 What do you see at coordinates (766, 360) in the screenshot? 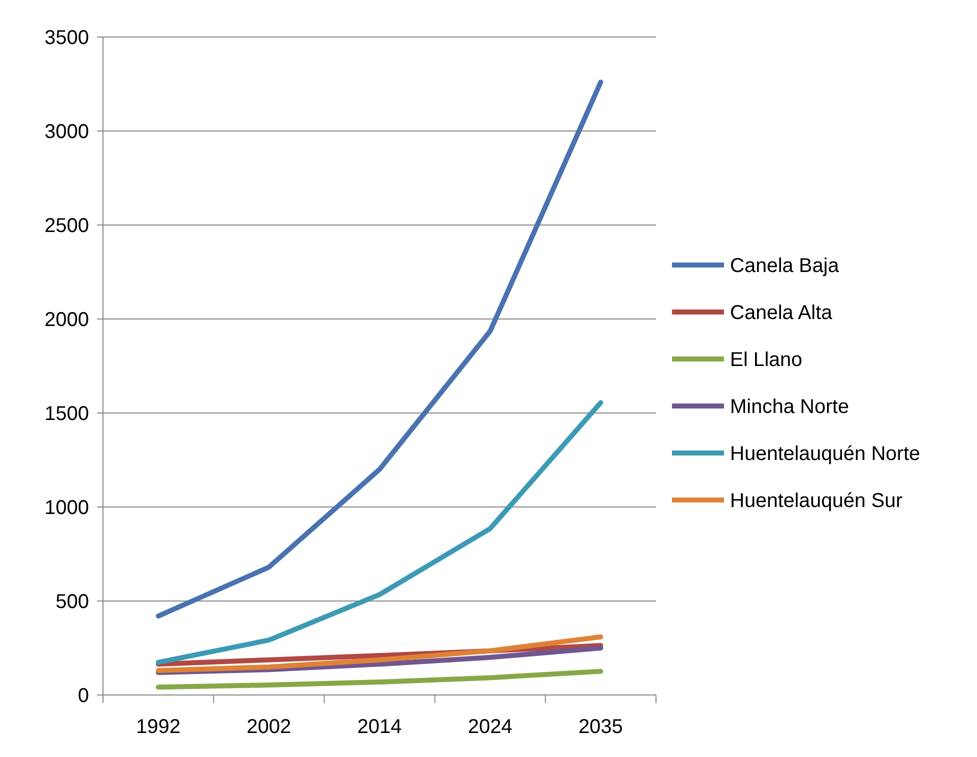
I see `legend-label: El Llano` at bounding box center [766, 360].